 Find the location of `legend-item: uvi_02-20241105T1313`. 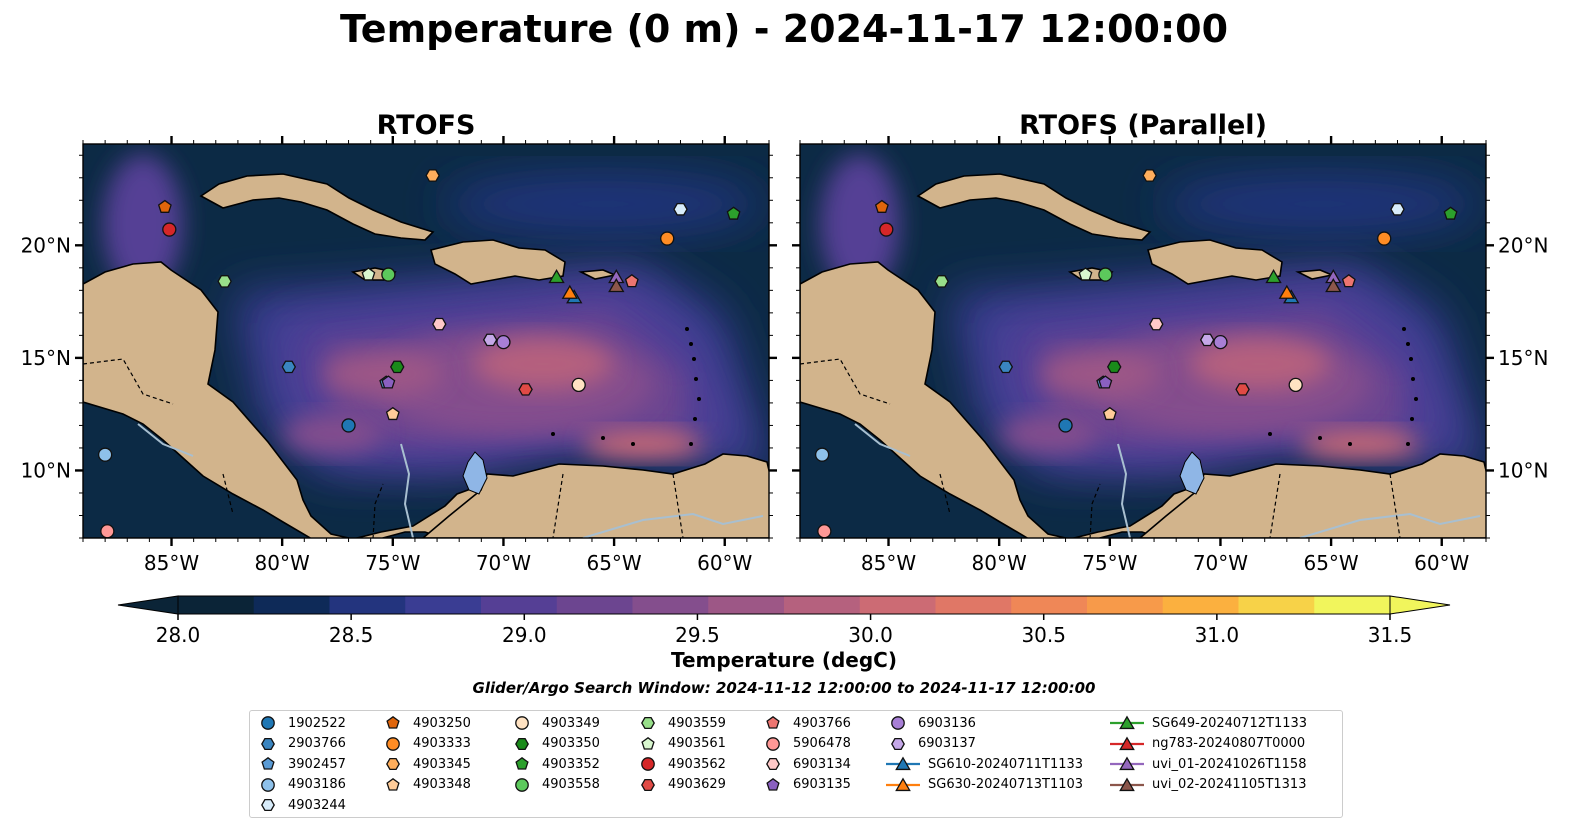

legend-item: uvi_02-20241105T1313 is located at coordinates (1208, 785).